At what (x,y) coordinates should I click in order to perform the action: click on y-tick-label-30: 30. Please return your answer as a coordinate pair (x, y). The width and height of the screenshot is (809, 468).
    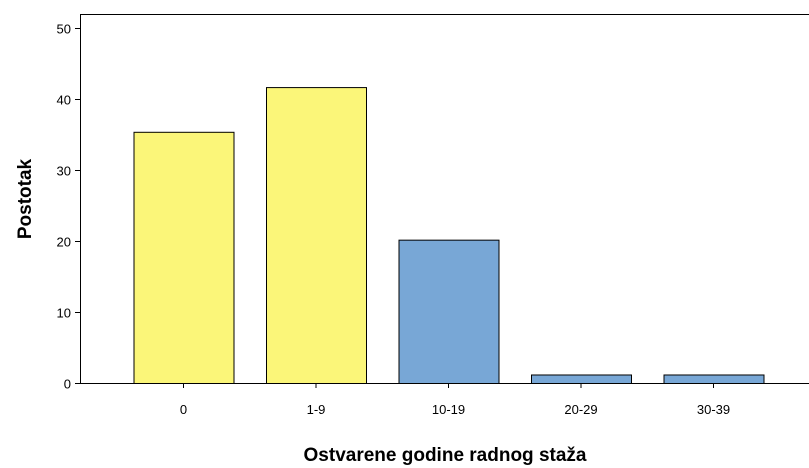
    Looking at the image, I should click on (64, 171).